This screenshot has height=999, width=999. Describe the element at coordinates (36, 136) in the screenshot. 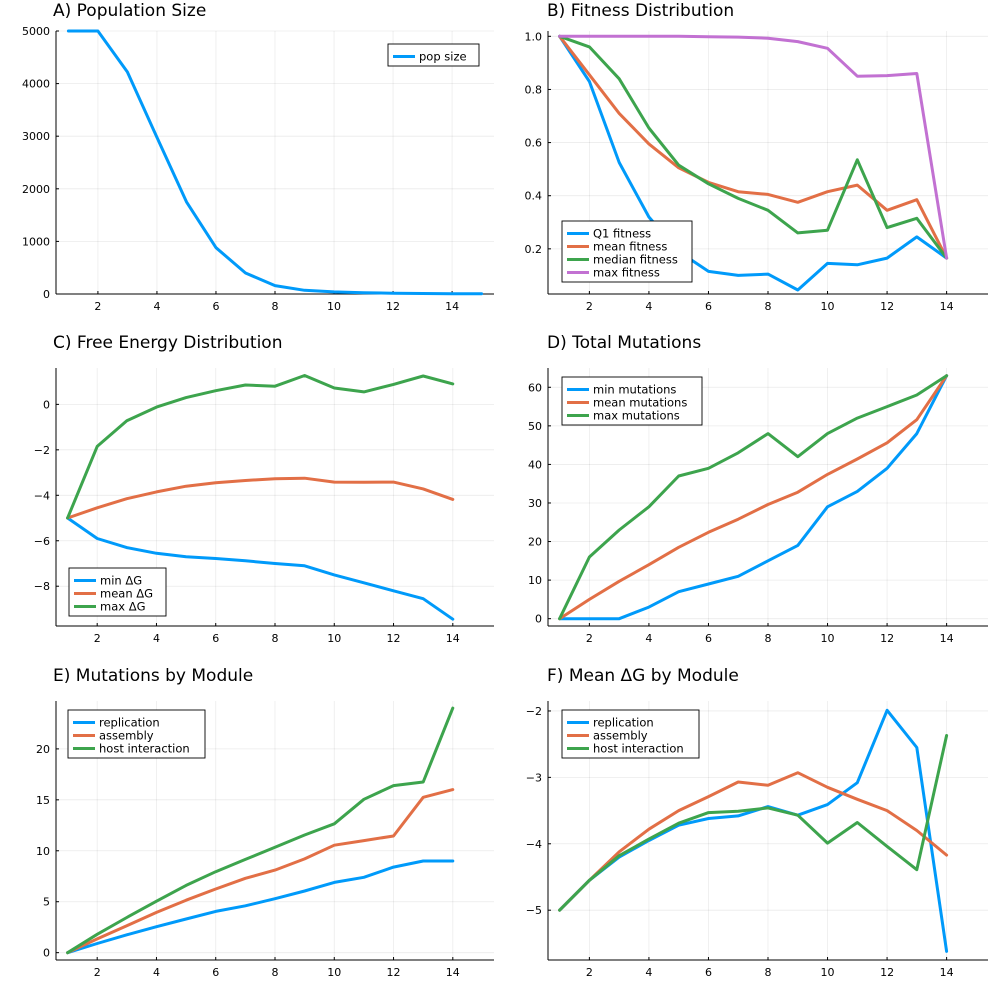

I see `y-tick-label: 3000` at that location.